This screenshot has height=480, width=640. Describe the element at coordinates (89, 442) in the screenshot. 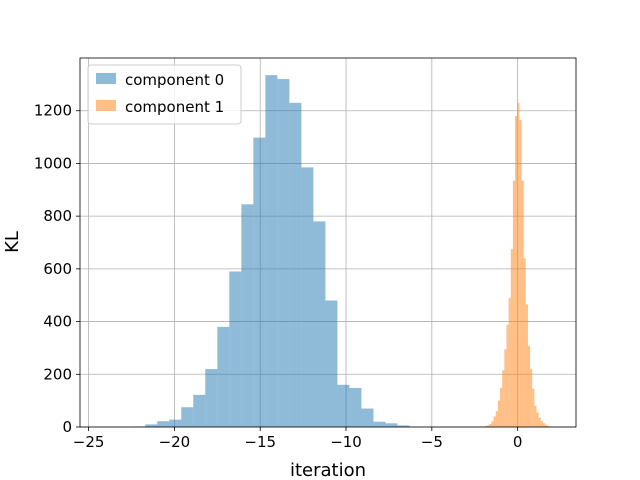

I see `x-tick-label: −25` at that location.